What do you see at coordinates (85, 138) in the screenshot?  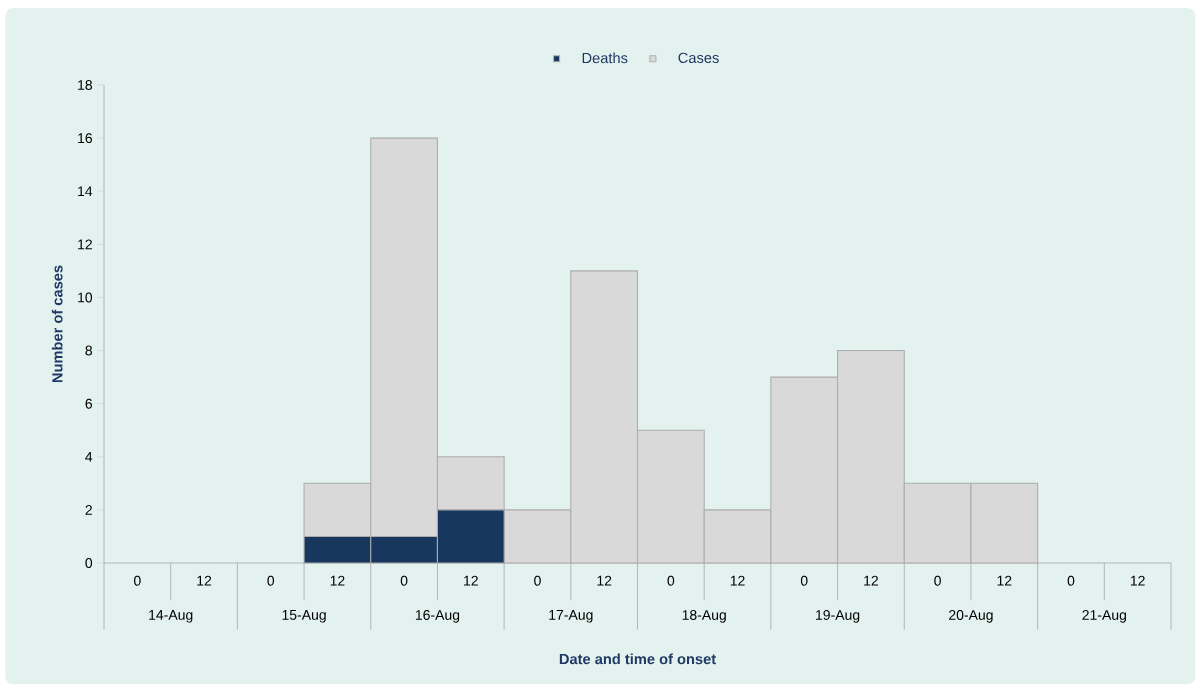 I see `y-tick-label: 16` at bounding box center [85, 138].